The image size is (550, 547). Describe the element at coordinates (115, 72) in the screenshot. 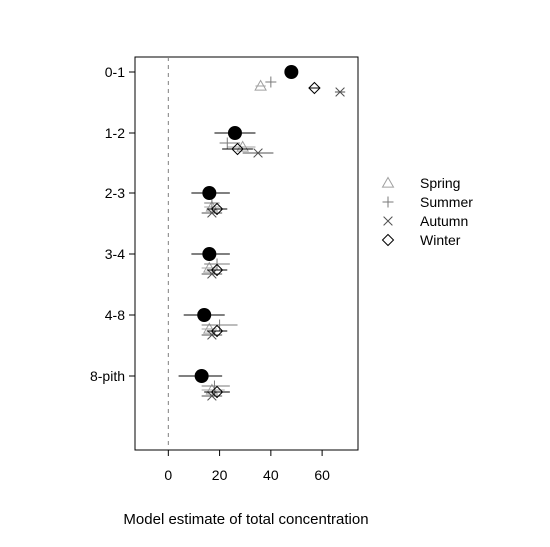

I see `y-tick-label: 0-1` at that location.